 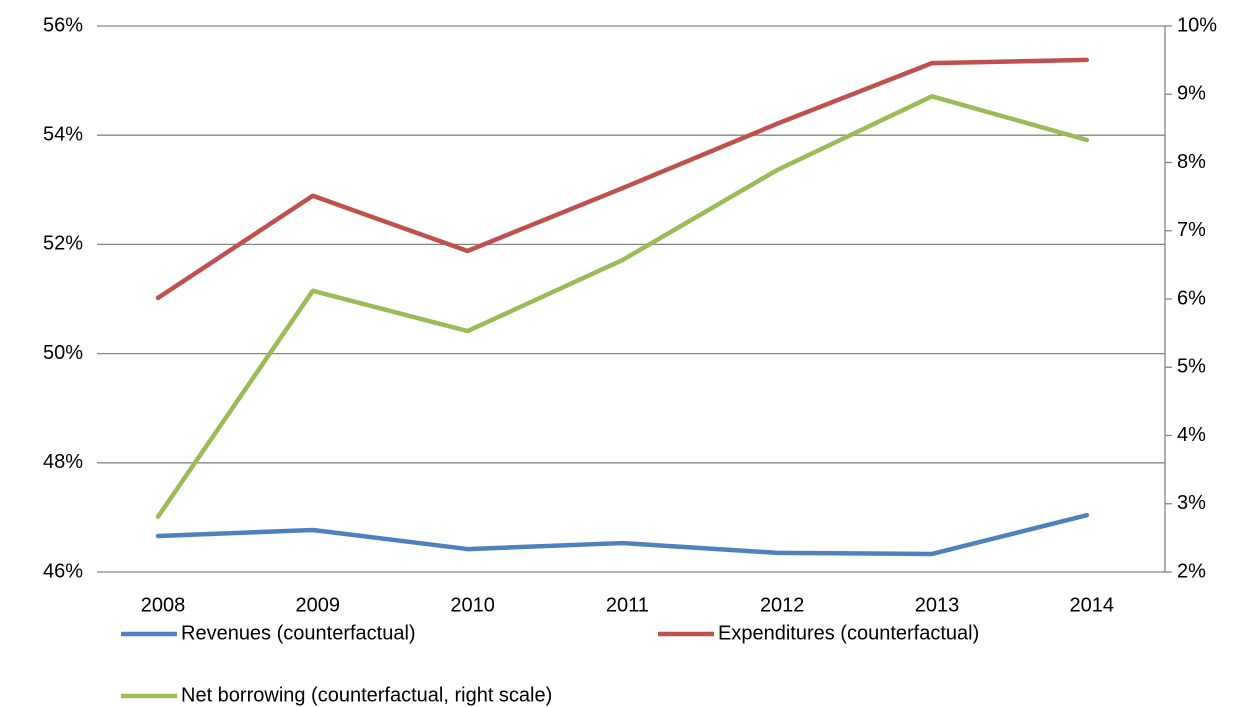 I want to click on y2-tick-label: 2%, so click(x=1191, y=571).